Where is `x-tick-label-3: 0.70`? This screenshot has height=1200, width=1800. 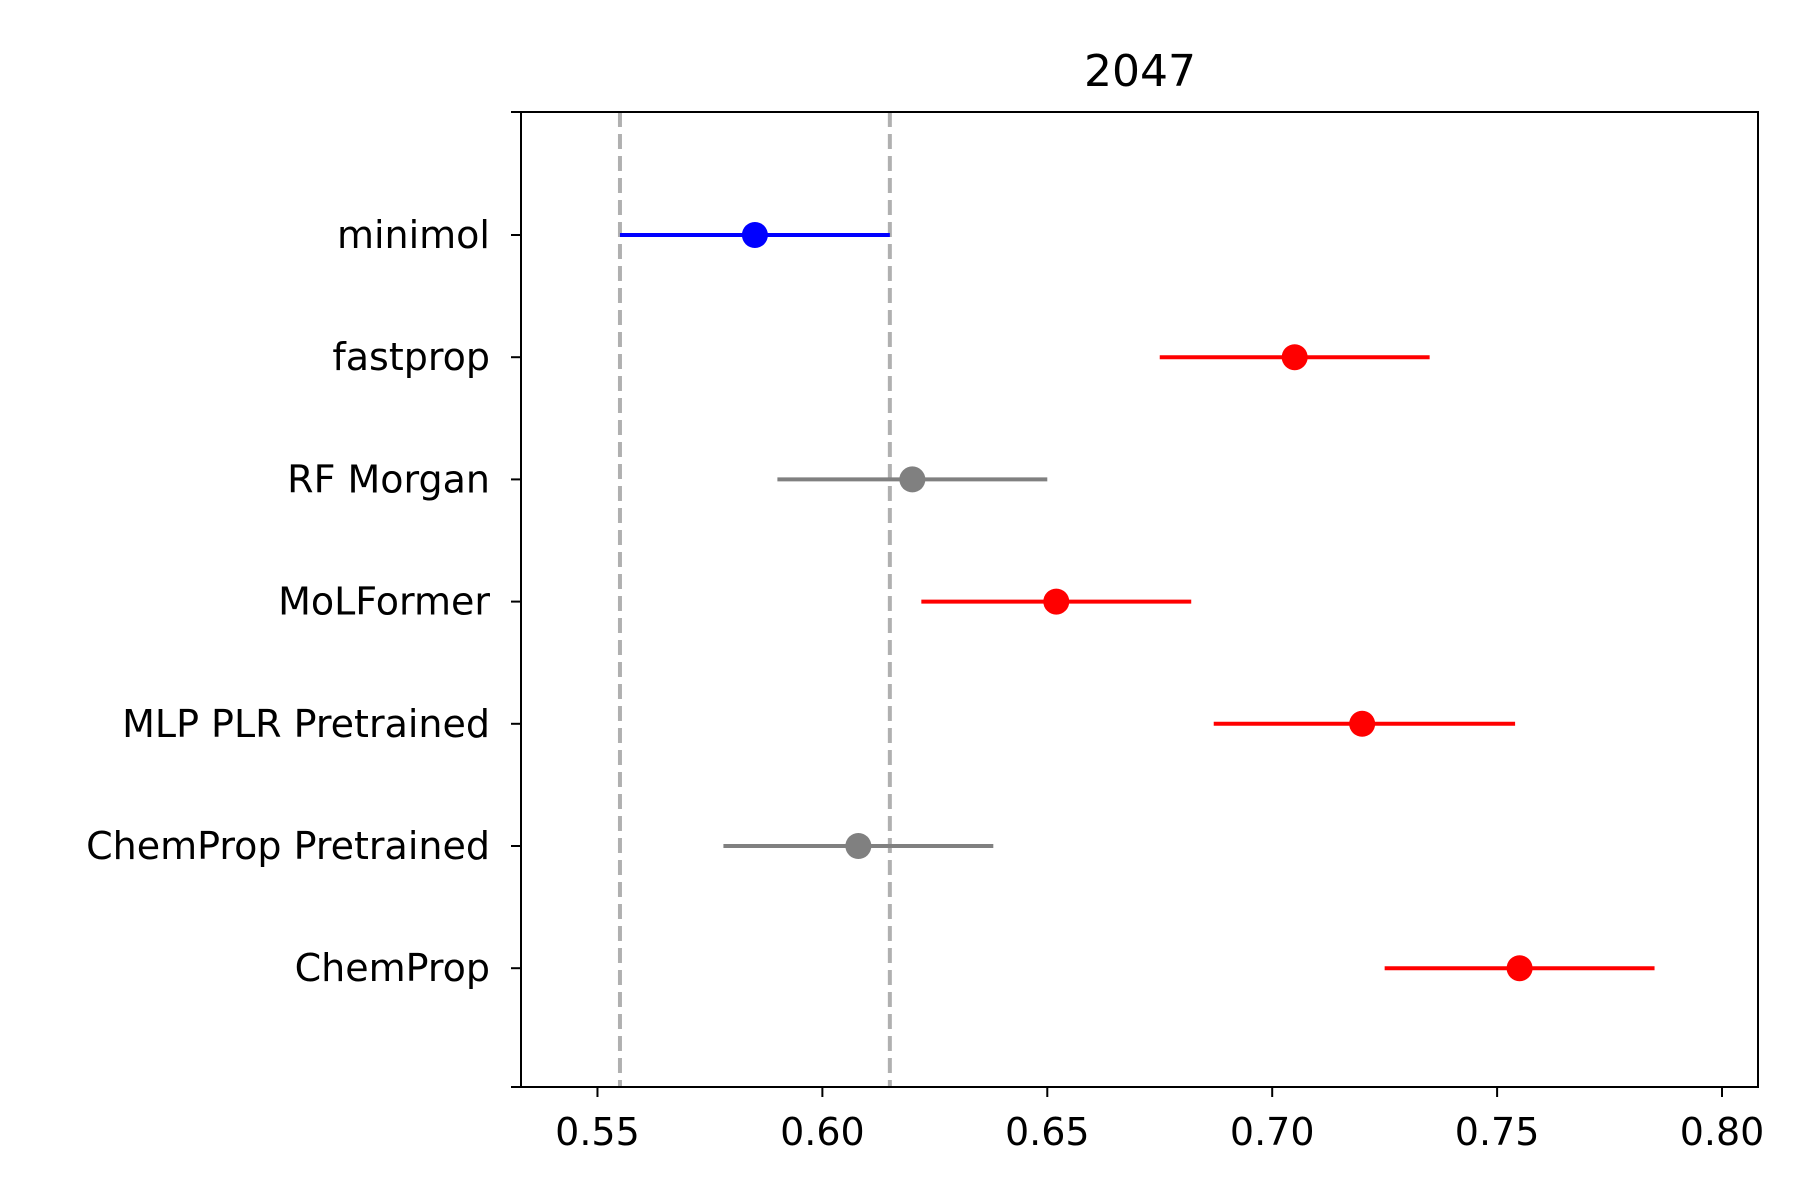 x-tick-label-3: 0.70 is located at coordinates (1272, 1132).